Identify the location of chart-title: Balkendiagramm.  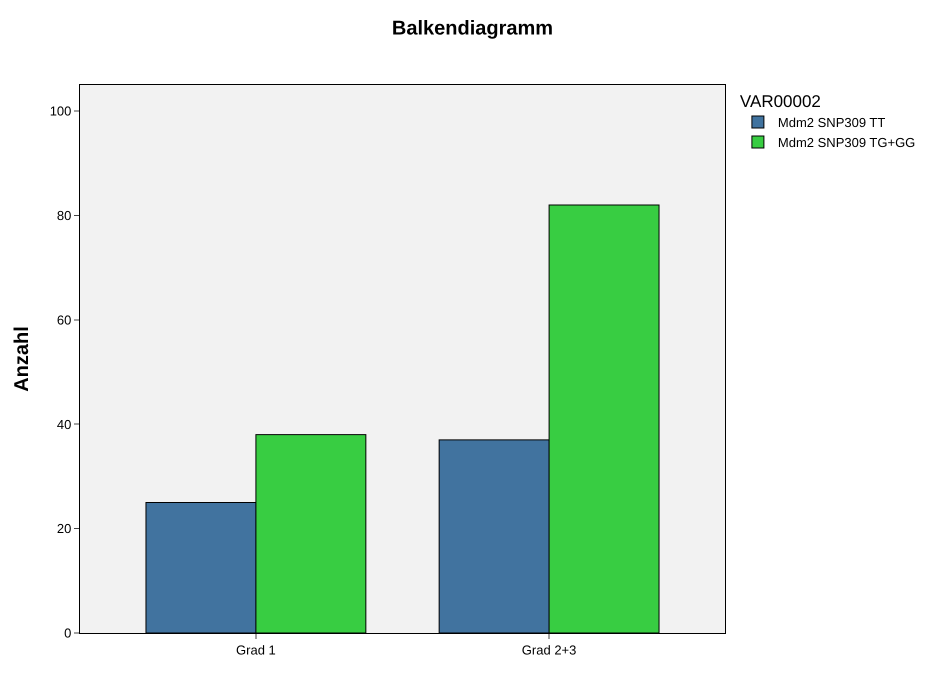
(473, 28).